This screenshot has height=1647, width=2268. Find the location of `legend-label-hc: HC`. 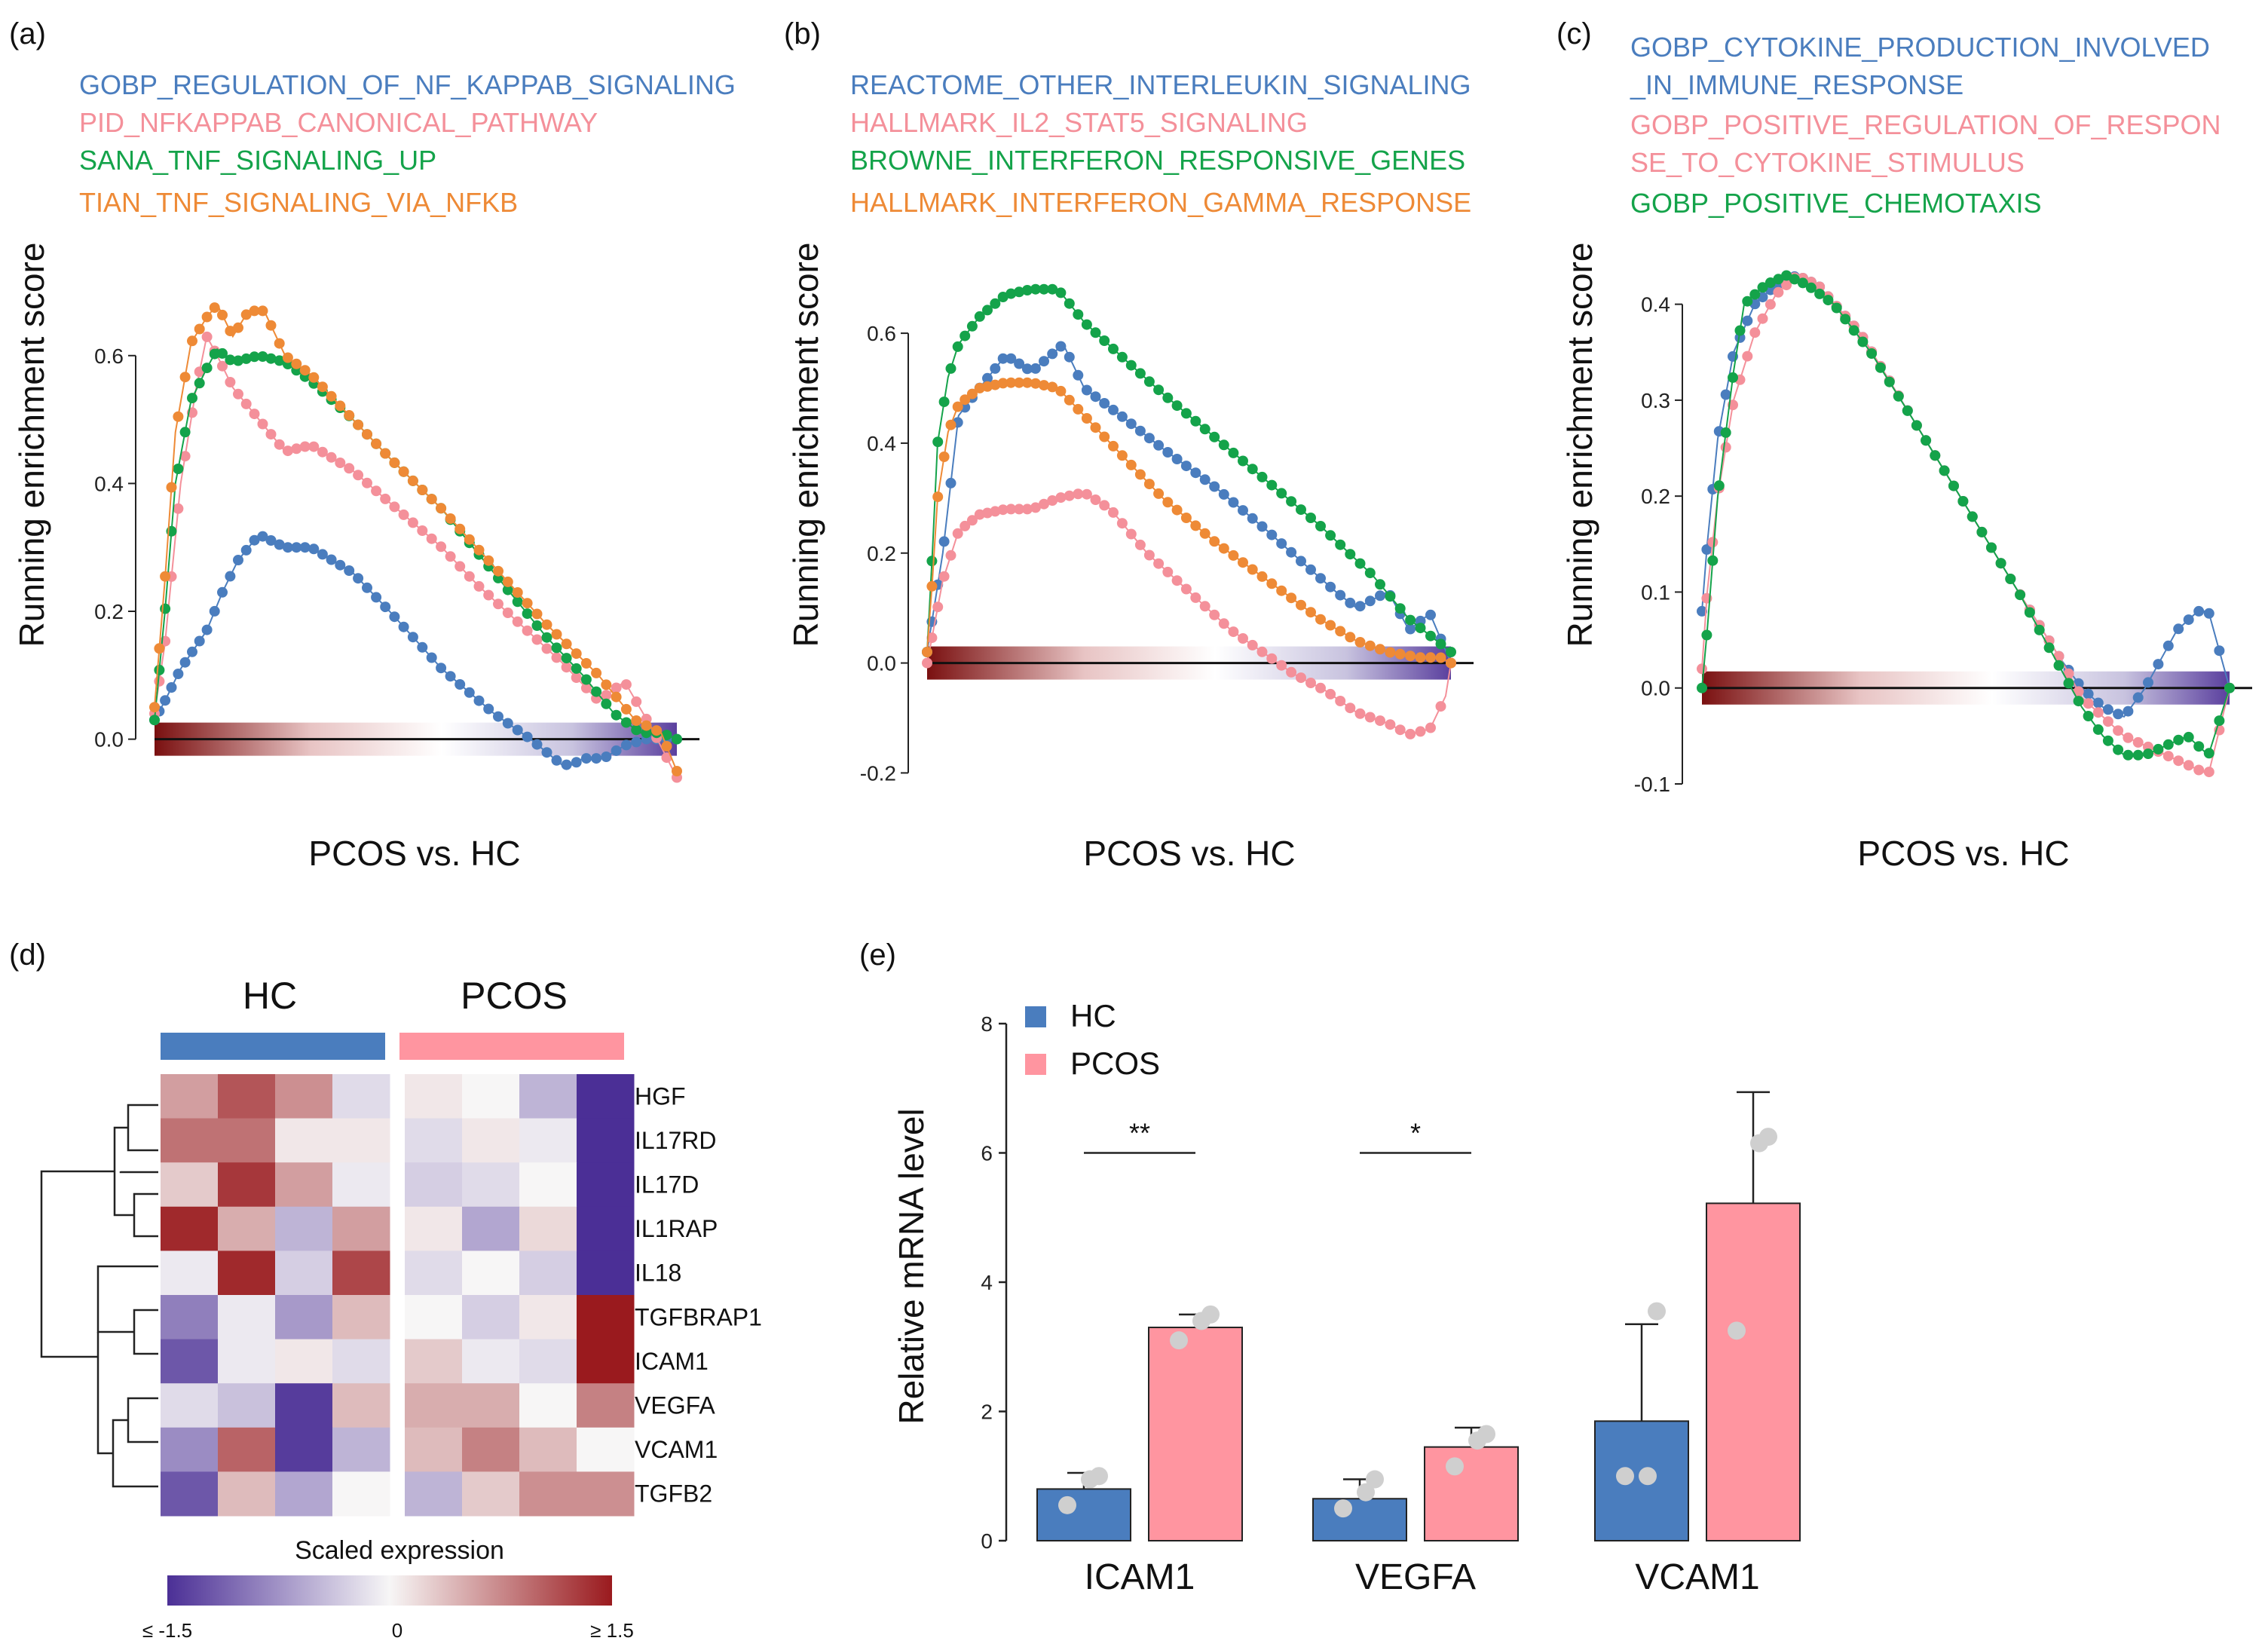

legend-label-hc: HC is located at coordinates (1093, 1015).